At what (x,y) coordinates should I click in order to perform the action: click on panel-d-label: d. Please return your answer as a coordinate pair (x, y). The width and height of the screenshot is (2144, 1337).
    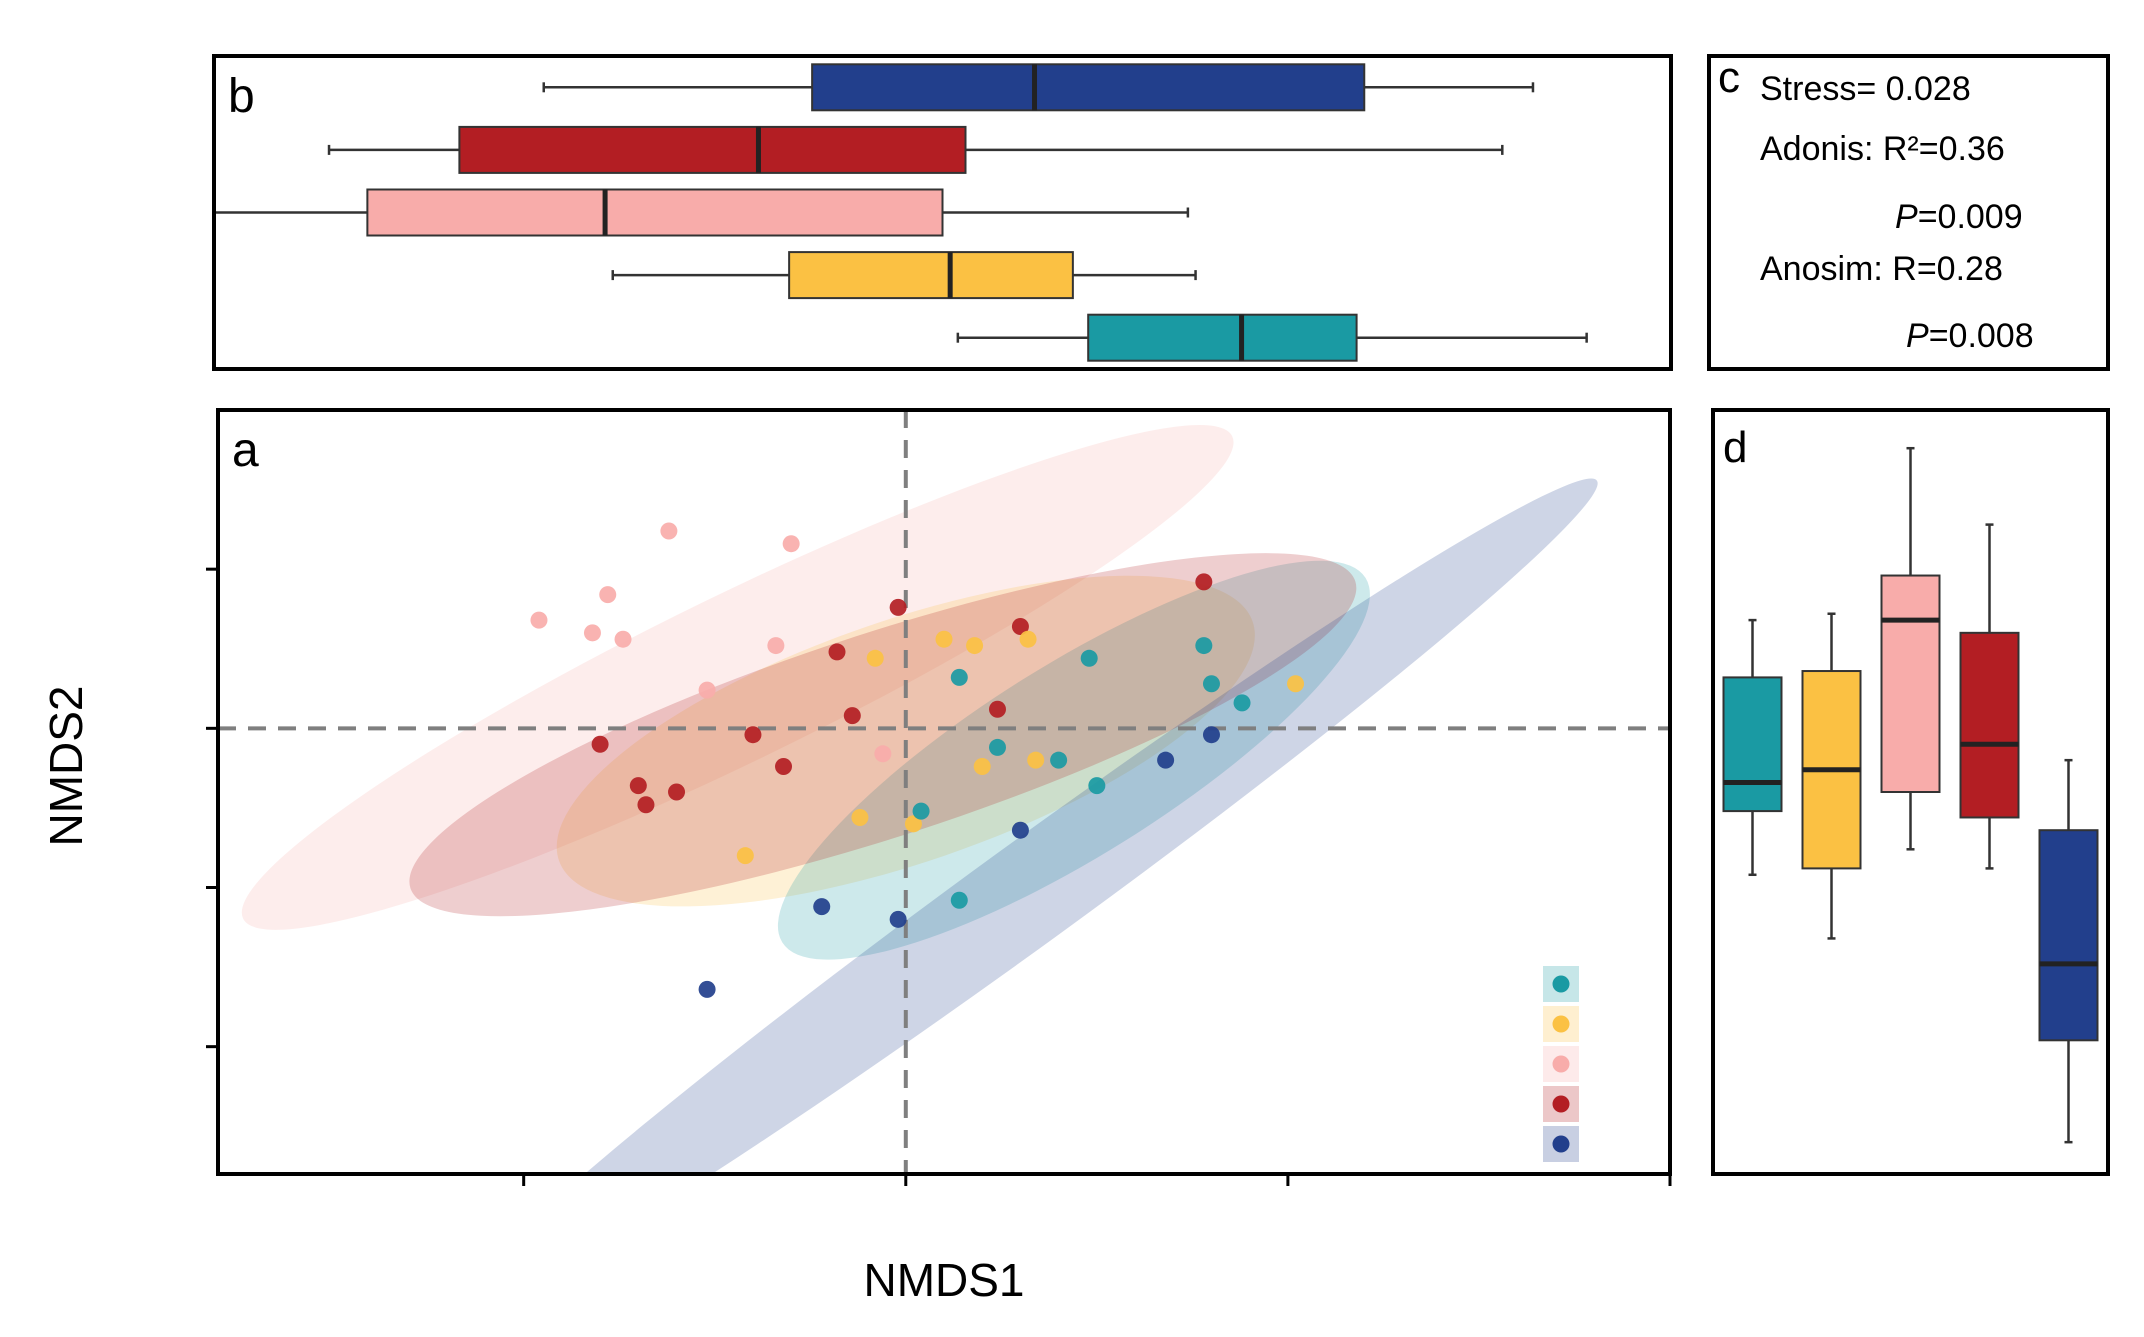
    Looking at the image, I should click on (1735, 447).